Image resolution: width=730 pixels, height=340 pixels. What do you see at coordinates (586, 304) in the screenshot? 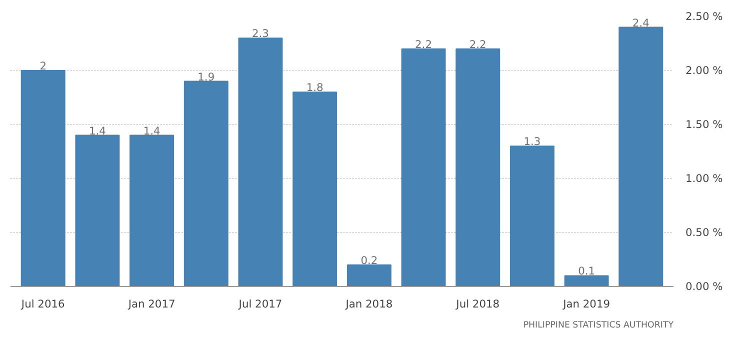
I see `x-tick-label: Jan 2019` at bounding box center [586, 304].